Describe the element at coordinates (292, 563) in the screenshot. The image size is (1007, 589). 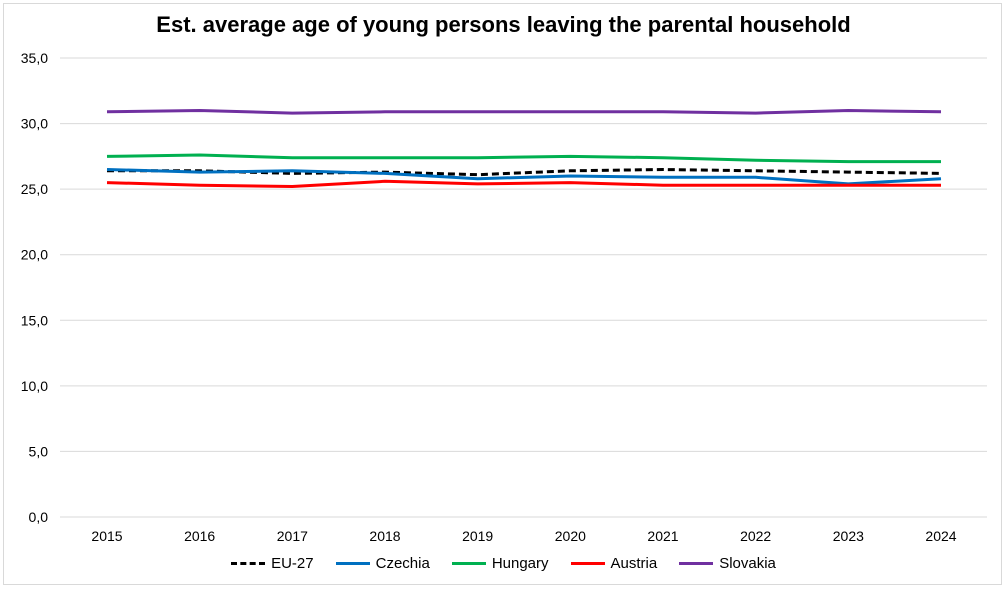
I see `legend-label: EU-27` at that location.